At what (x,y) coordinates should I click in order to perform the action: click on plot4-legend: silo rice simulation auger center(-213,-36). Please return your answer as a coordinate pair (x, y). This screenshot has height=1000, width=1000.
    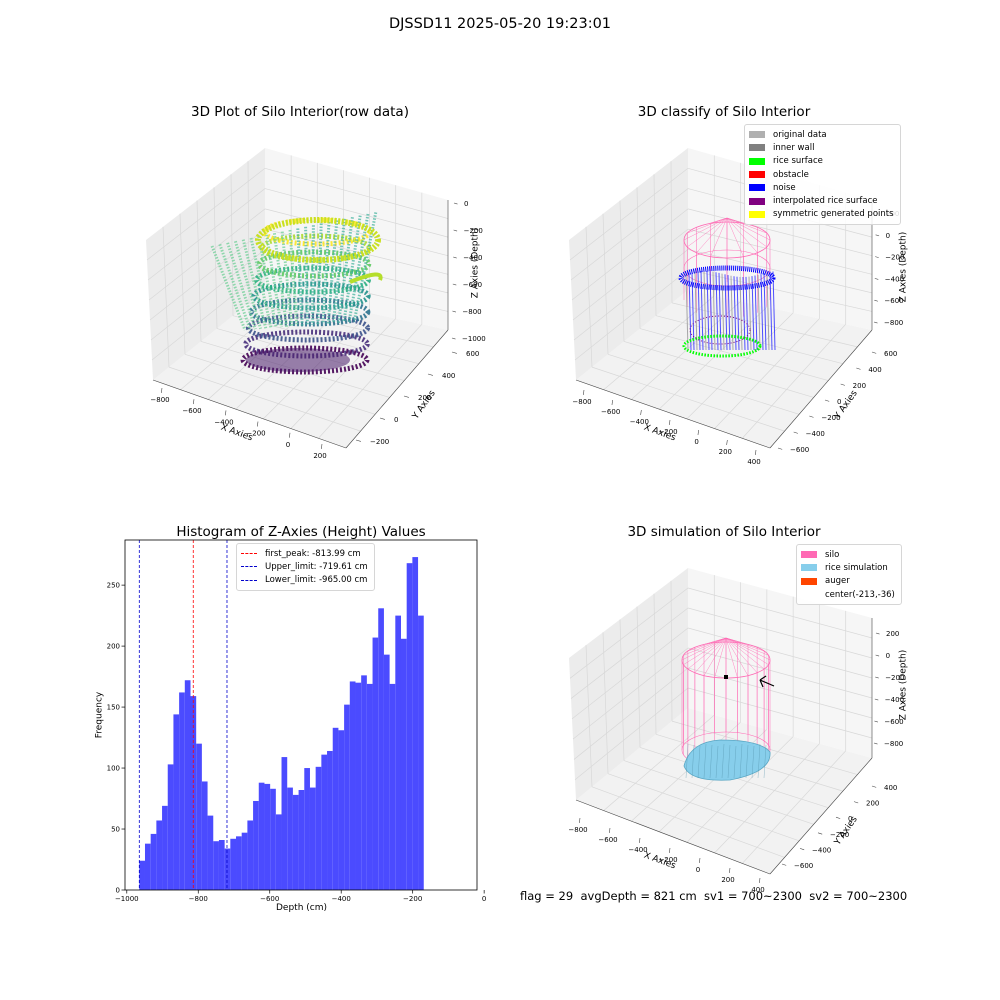
    Looking at the image, I should click on (849, 575).